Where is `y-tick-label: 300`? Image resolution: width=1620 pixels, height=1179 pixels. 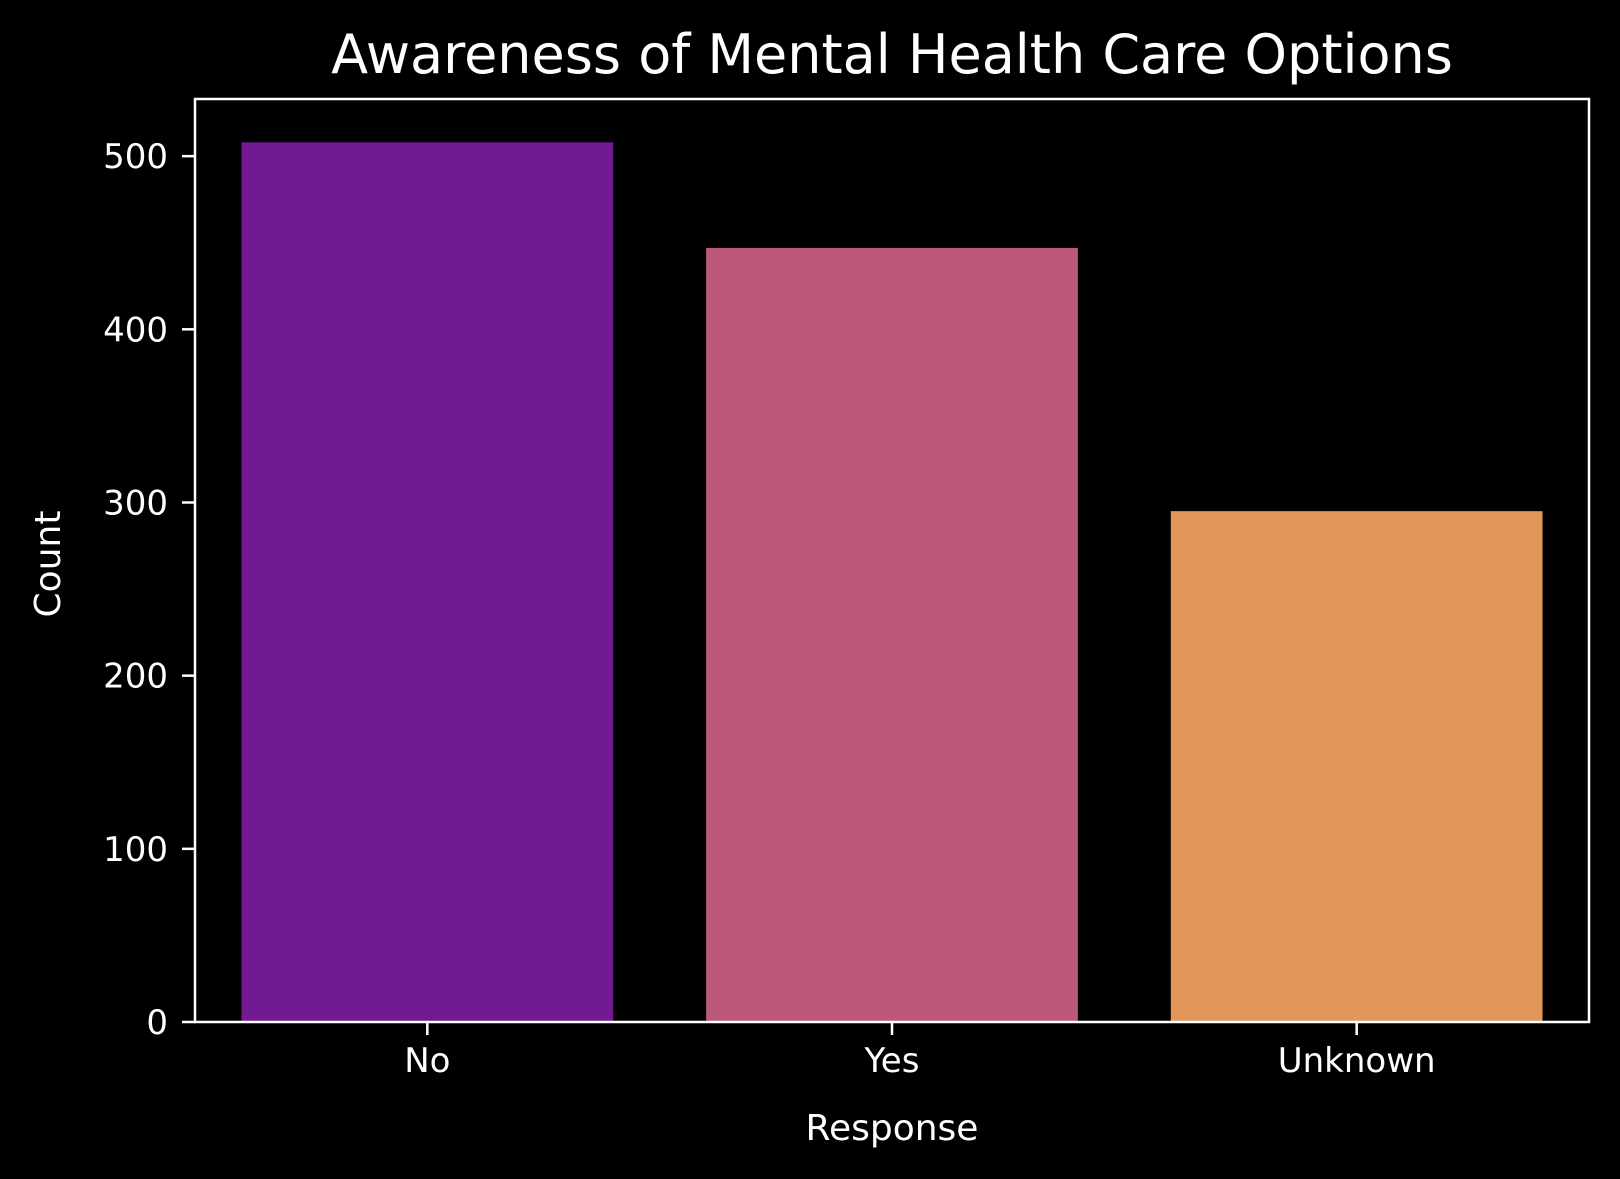
y-tick-label: 300 is located at coordinates (135, 503).